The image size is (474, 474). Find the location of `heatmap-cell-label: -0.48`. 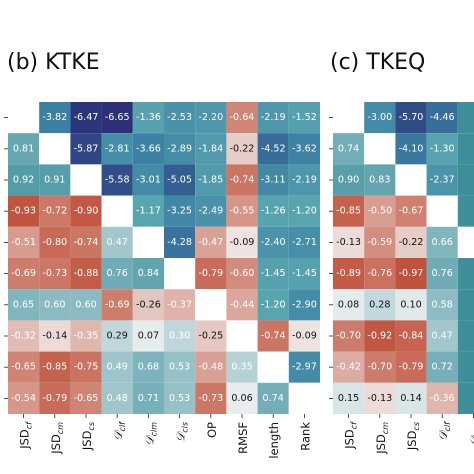

heatmap-cell-label: -0.48 is located at coordinates (210, 367).